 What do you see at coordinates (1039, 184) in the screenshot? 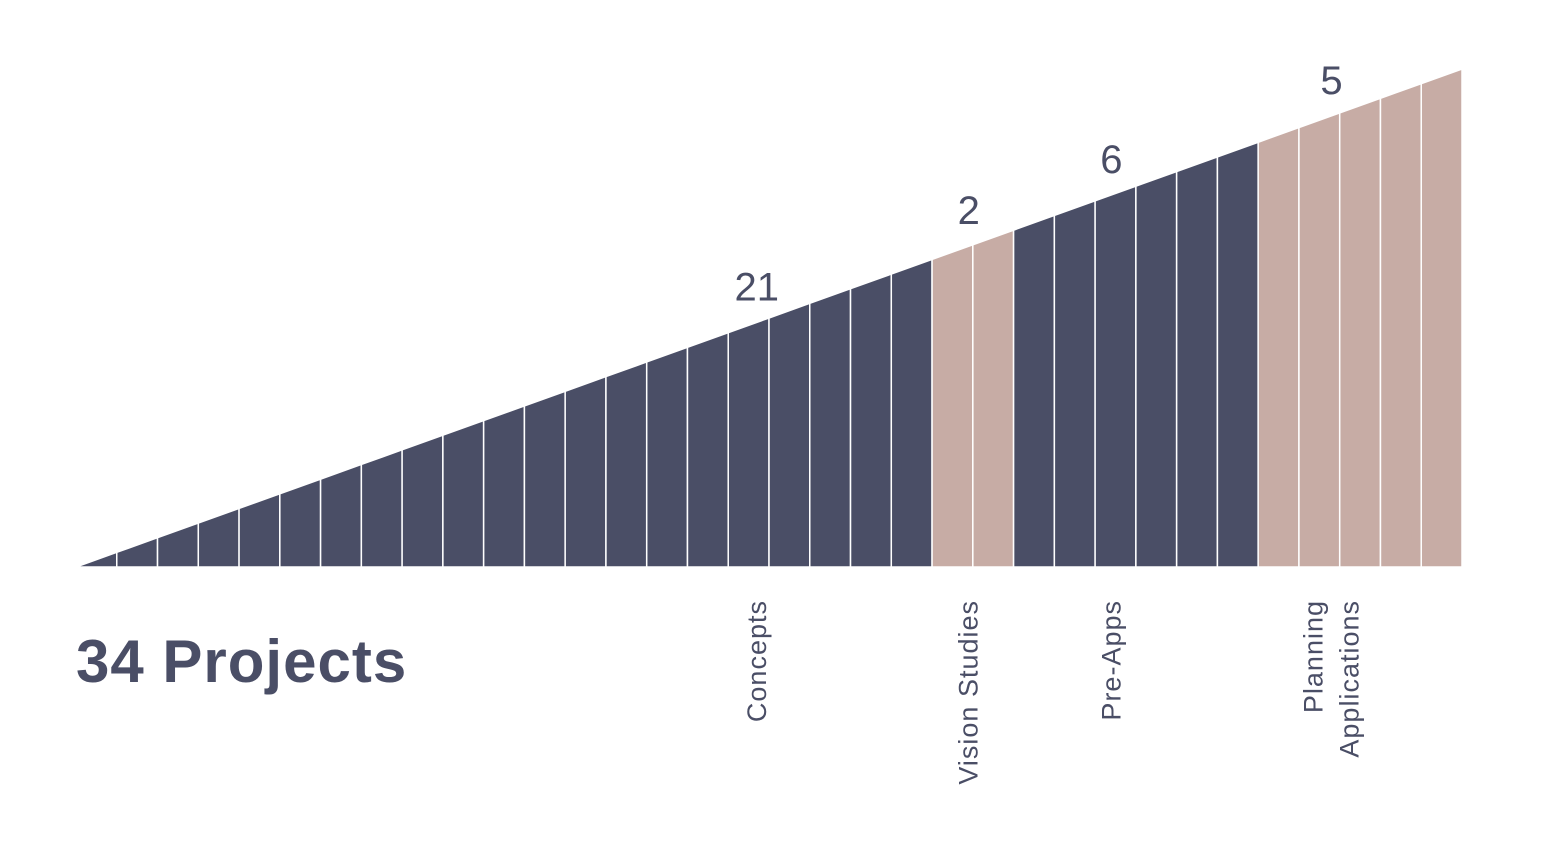
I see `segment-count-labels: 21 2 6 5` at bounding box center [1039, 184].